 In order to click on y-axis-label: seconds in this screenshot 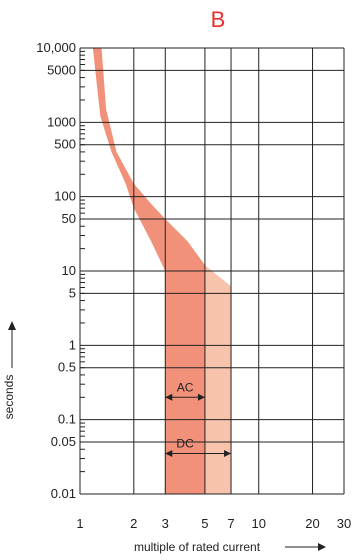, I will do `click(9, 397)`.